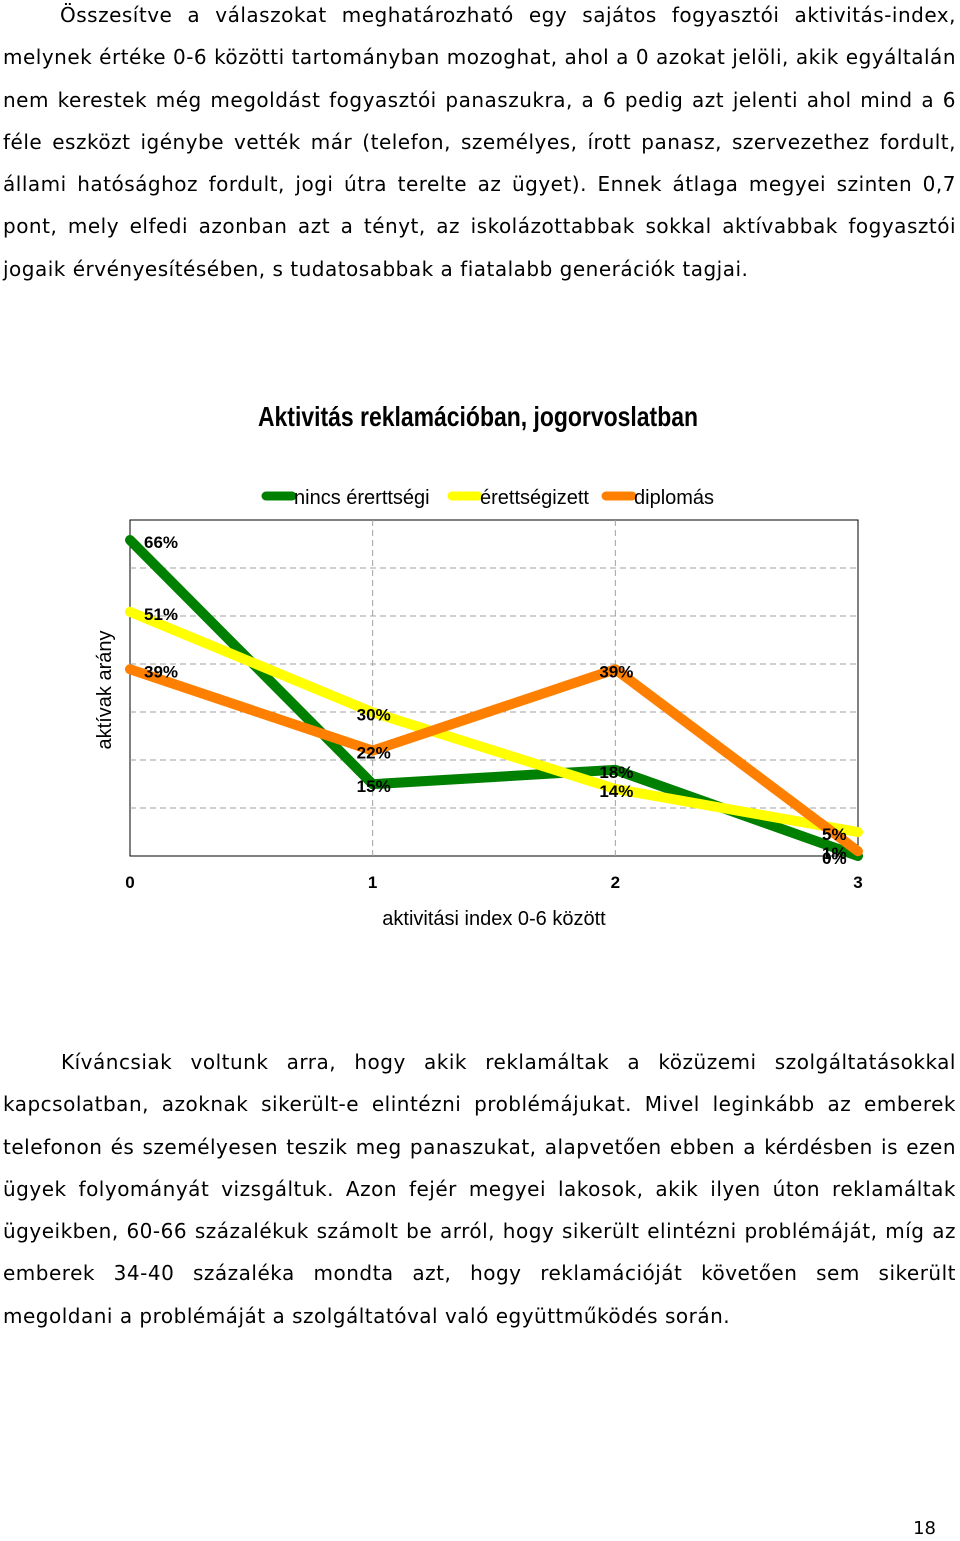 This screenshot has height=1541, width=960. Describe the element at coordinates (857, 882) in the screenshot. I see `x-tick-label: 3` at that location.